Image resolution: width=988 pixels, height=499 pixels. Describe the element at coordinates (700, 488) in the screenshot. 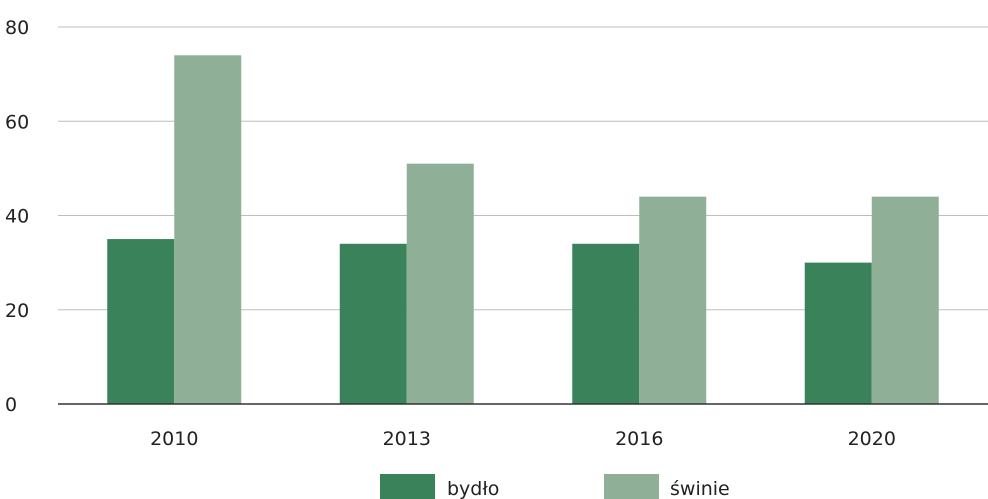

I see `legend-label: świnie` at that location.